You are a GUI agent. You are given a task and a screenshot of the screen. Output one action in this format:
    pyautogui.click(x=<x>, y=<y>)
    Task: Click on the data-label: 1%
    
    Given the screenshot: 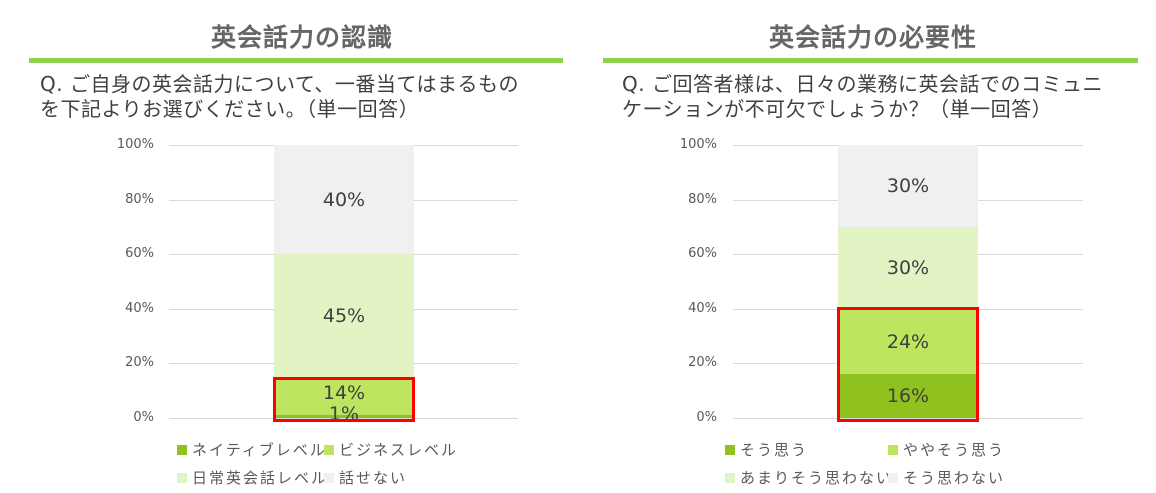 What is the action you would take?
    pyautogui.click(x=344, y=414)
    